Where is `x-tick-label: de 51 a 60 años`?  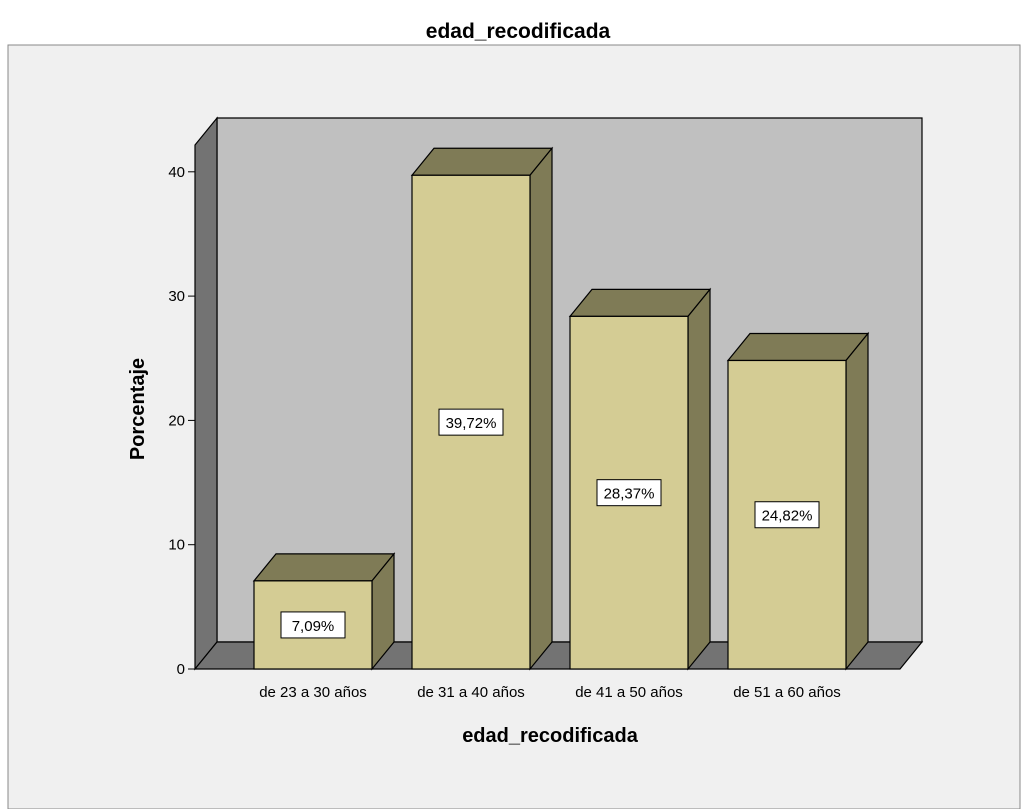
x-tick-label: de 51 a 60 años is located at coordinates (787, 692).